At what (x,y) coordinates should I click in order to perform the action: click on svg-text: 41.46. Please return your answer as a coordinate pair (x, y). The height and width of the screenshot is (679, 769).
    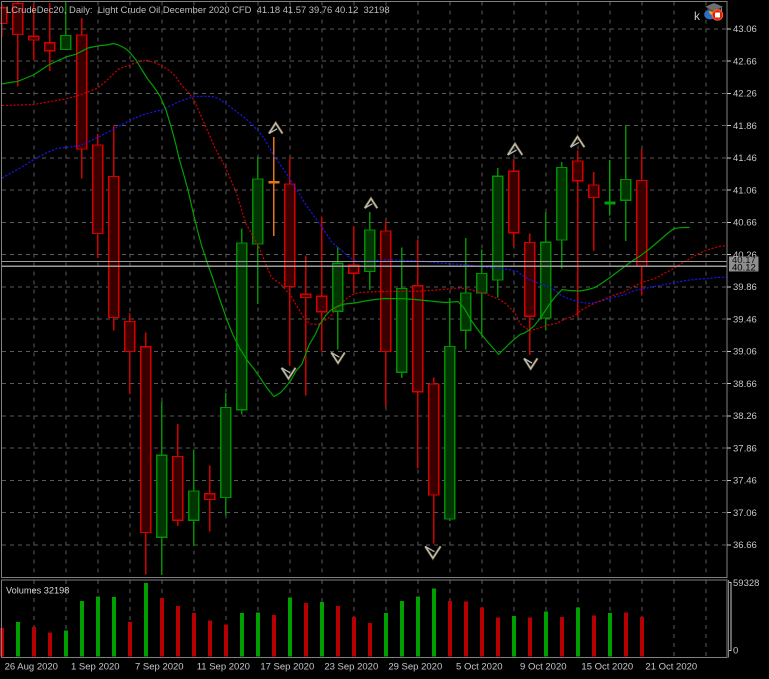
    Looking at the image, I should click on (745, 158).